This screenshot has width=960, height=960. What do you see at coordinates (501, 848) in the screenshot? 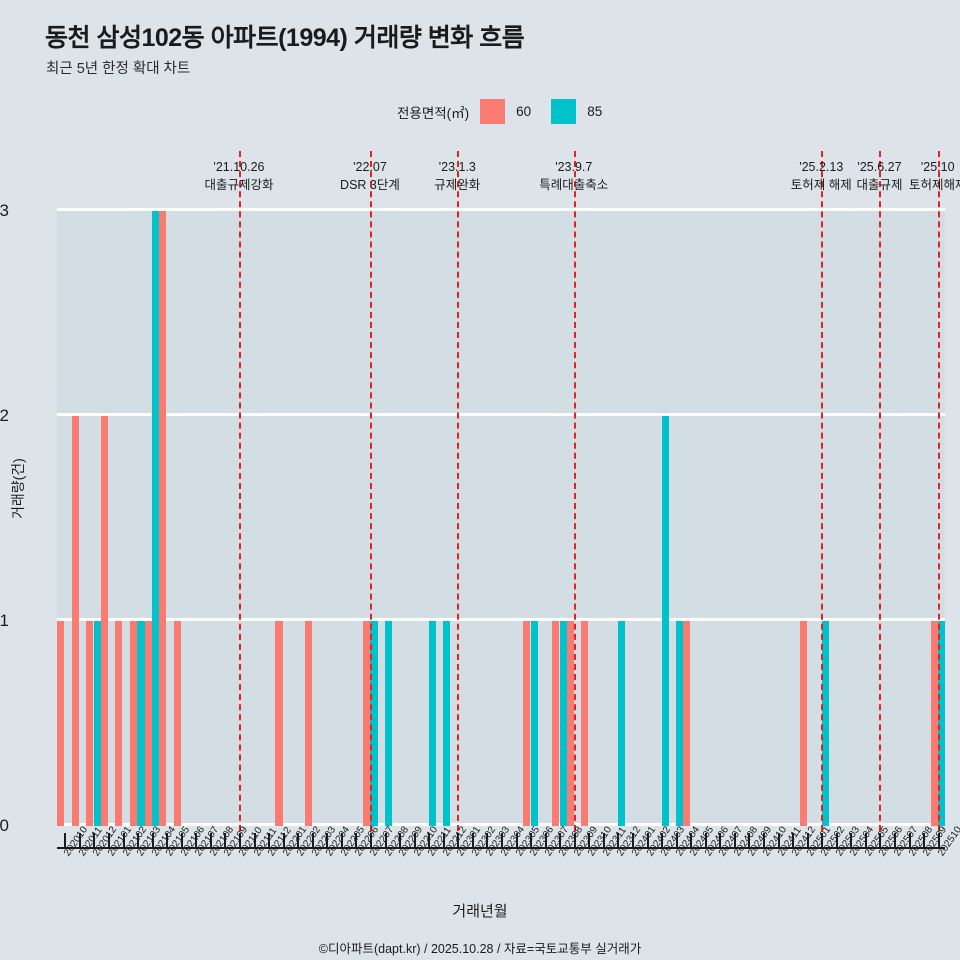
I see `x-axis-line` at bounding box center [501, 848].